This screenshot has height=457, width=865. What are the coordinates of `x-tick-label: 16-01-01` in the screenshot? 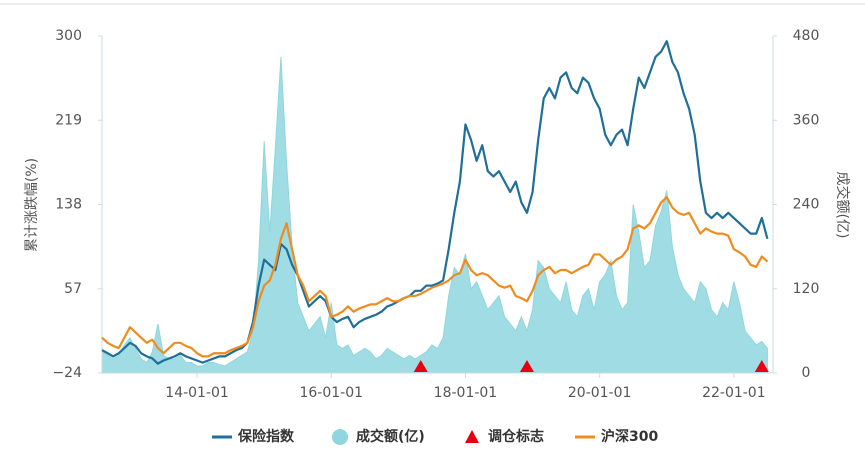 It's located at (331, 393).